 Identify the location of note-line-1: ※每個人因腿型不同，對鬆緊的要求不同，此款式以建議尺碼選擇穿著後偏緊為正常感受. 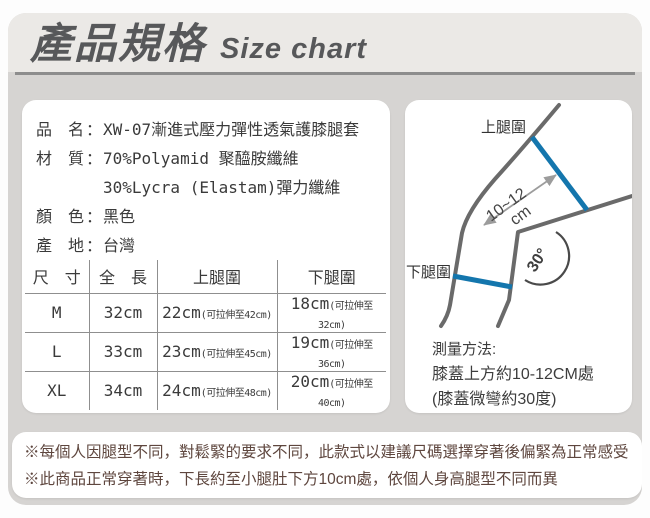
(326, 452).